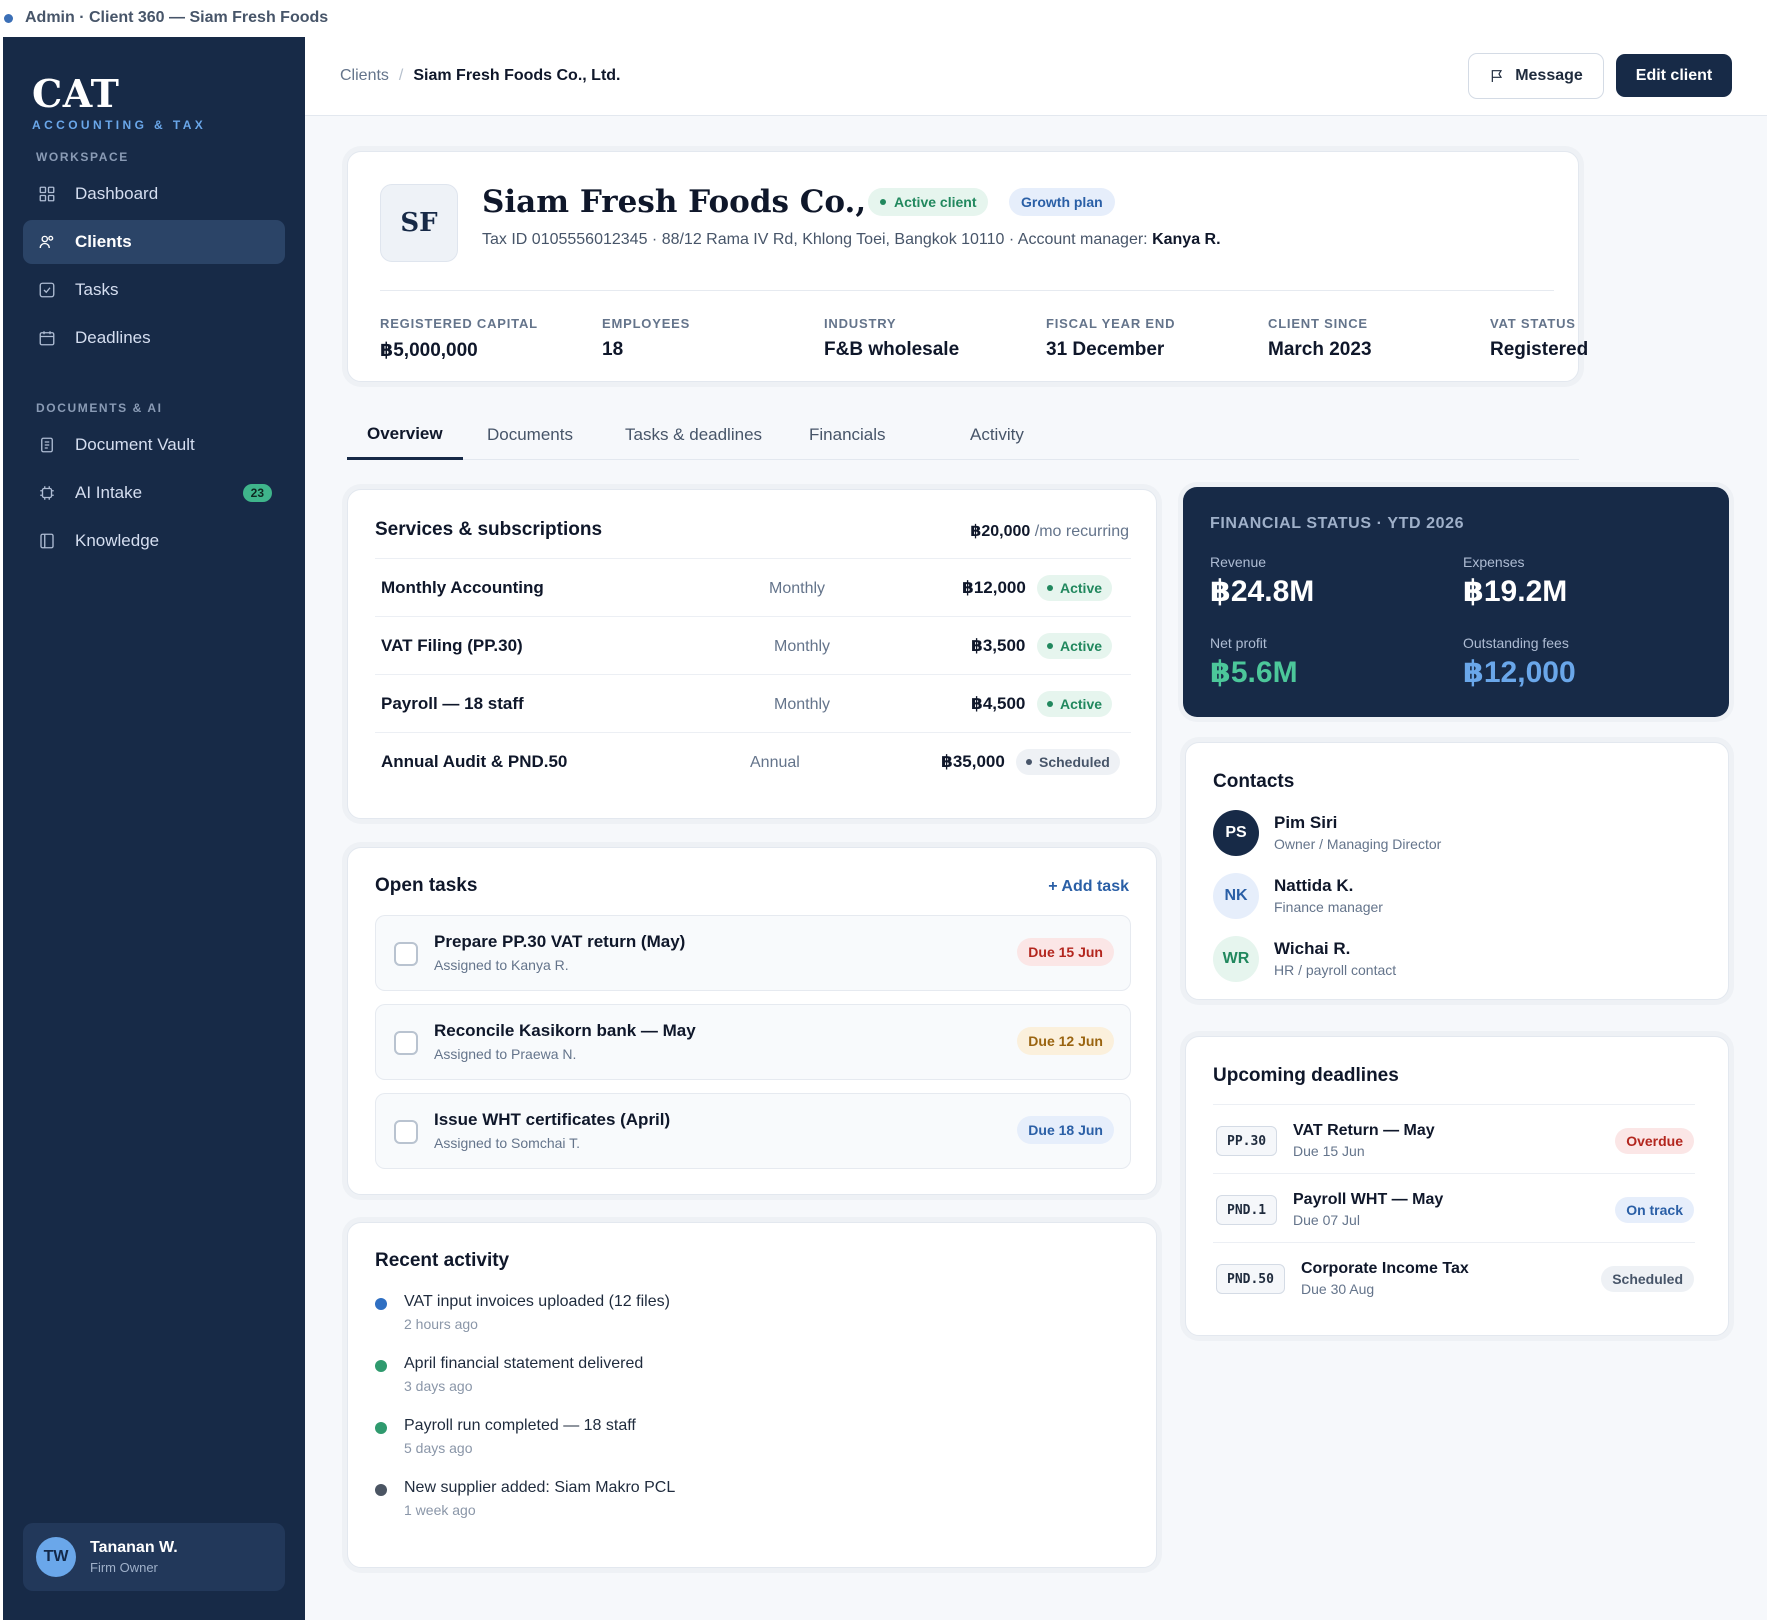  I want to click on message-button-label: Message, so click(1549, 75).